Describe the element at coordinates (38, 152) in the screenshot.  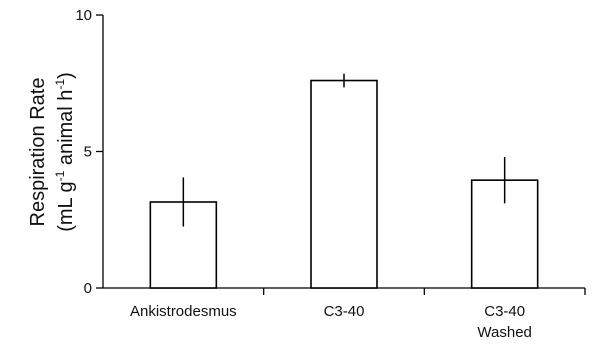
I see `y-axis-title: Respiration Rate` at that location.